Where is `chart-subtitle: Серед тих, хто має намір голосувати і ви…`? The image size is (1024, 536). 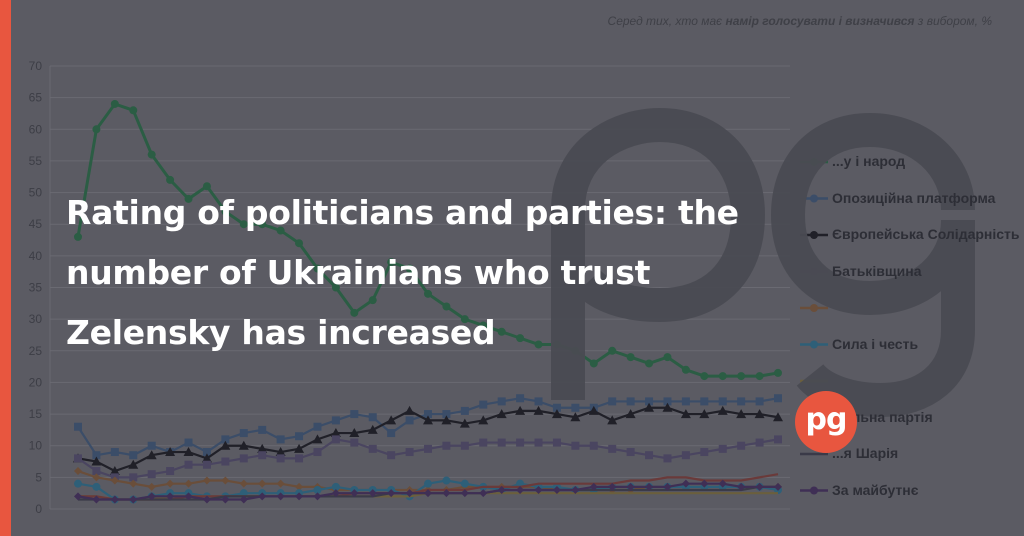 chart-subtitle: Серед тих, хто має намір голосувати і ви… is located at coordinates (800, 21).